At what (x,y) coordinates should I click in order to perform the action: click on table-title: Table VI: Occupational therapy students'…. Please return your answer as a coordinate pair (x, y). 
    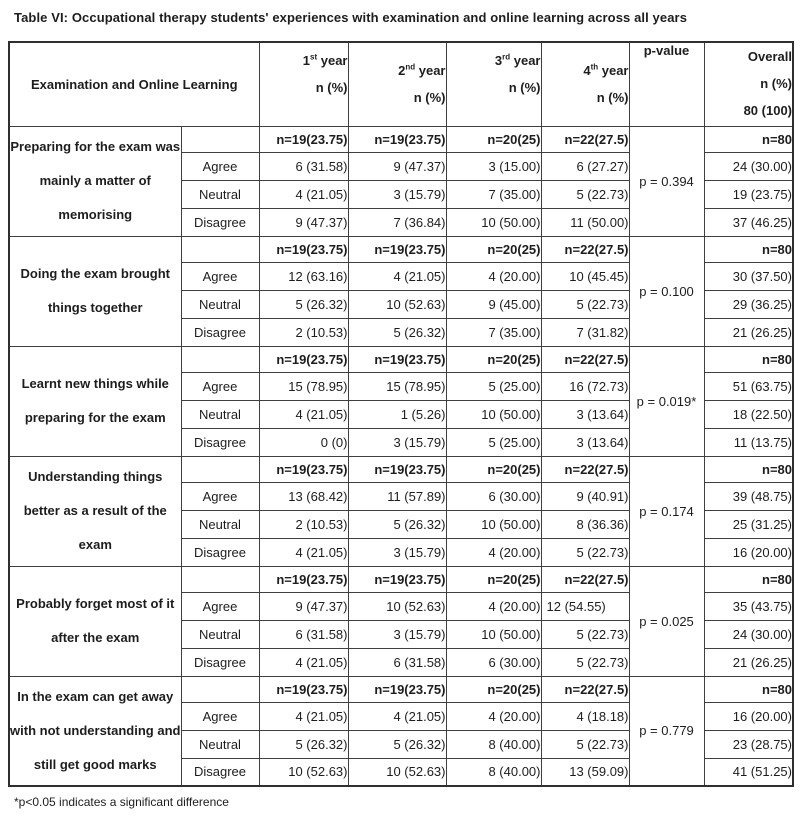
    Looking at the image, I should click on (351, 17).